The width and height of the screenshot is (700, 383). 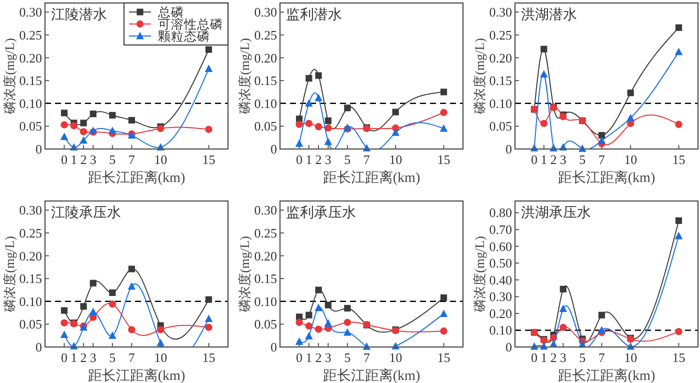 I want to click on chart-title: 监利承压水, so click(x=321, y=213).